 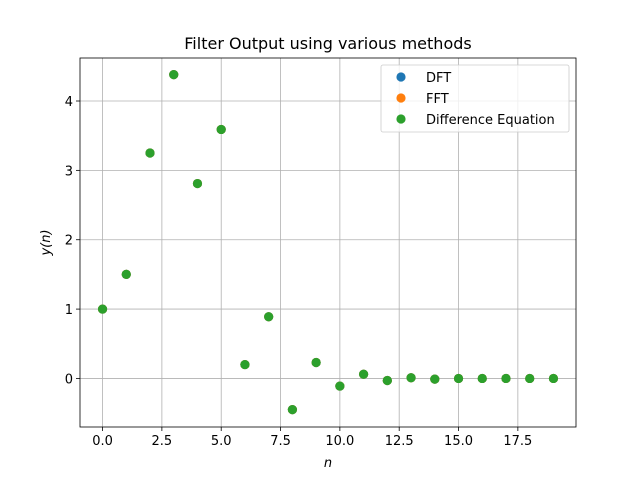 What do you see at coordinates (327, 43) in the screenshot?
I see `chart-title: Filter Output using various methods` at bounding box center [327, 43].